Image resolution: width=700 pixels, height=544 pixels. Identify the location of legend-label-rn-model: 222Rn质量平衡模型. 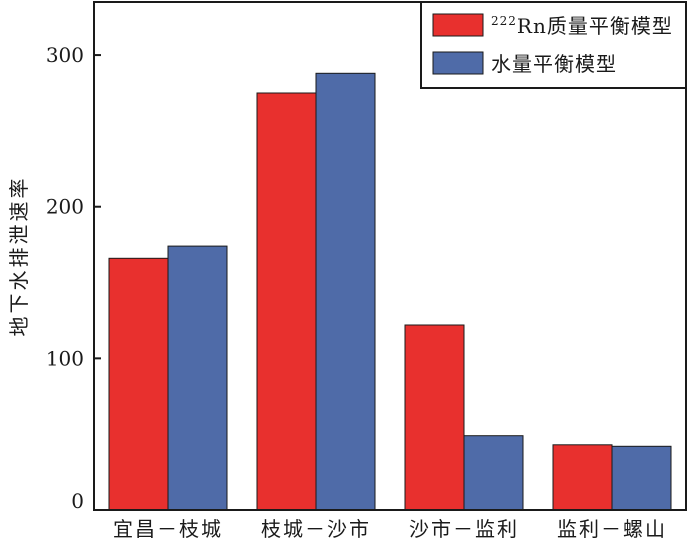
(582, 26).